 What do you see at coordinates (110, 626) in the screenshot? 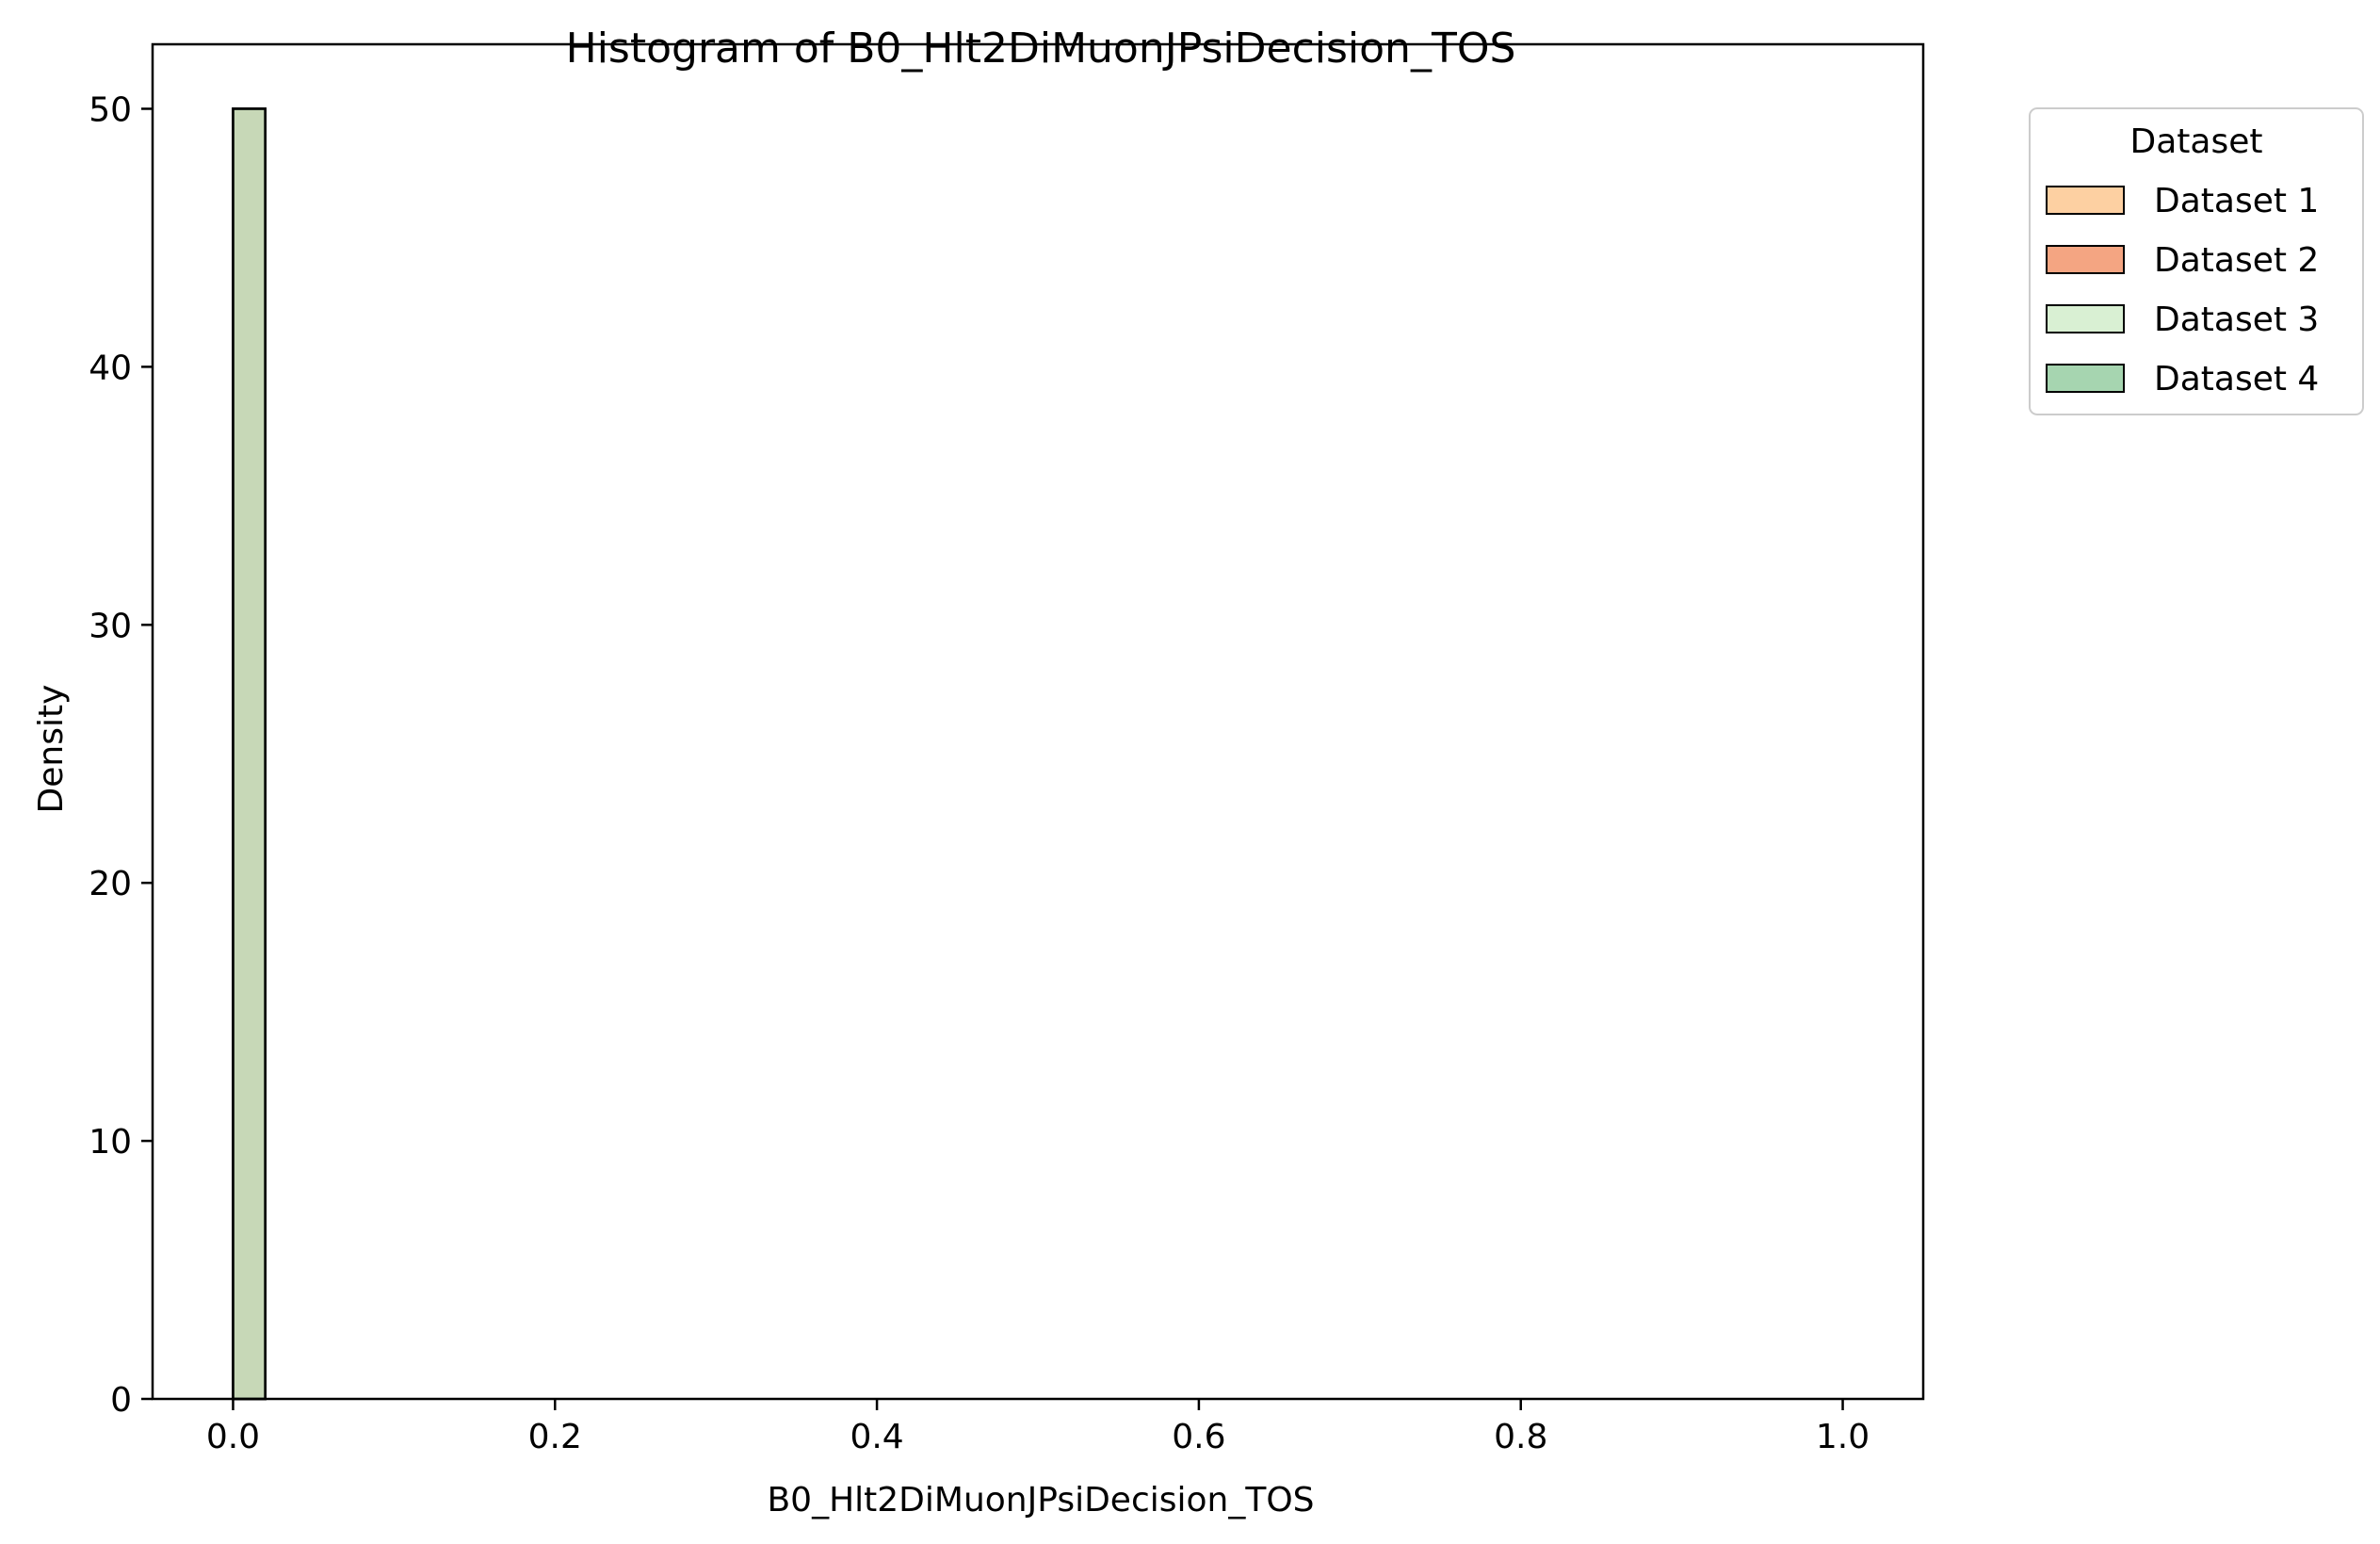
I see `y-tick-label: 30` at bounding box center [110, 626].